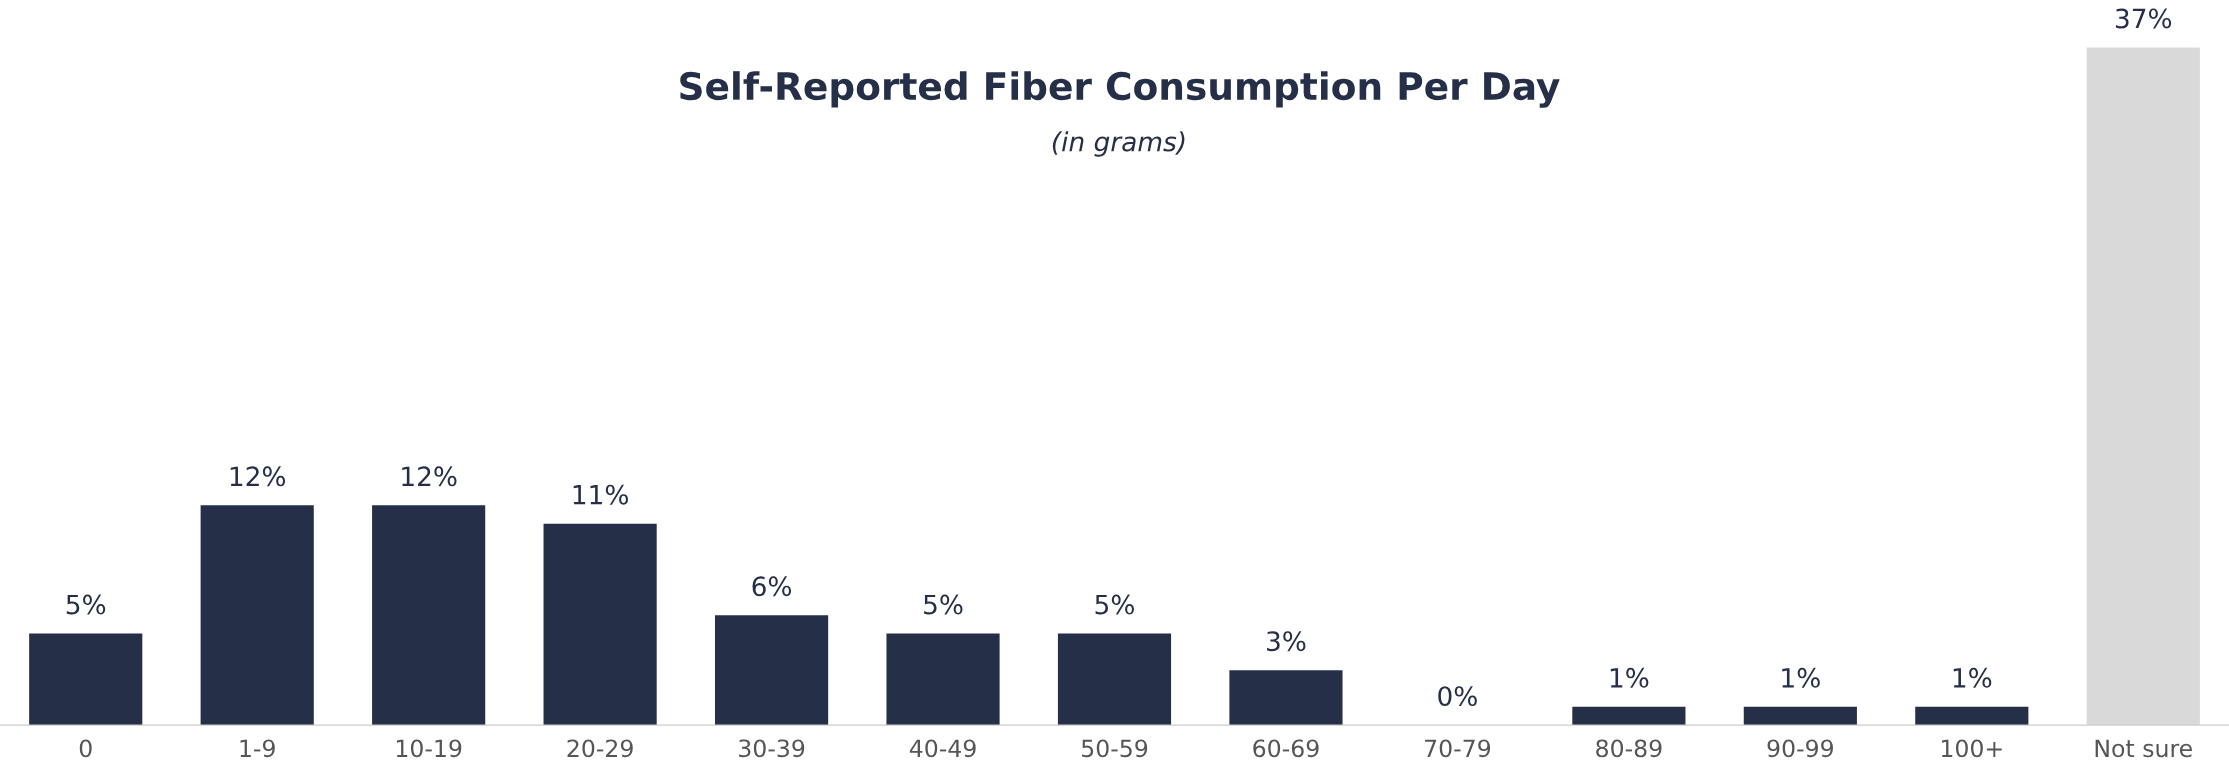 This screenshot has width=2229, height=778. What do you see at coordinates (1800, 748) in the screenshot?
I see `x-tick-label: 90-99` at bounding box center [1800, 748].